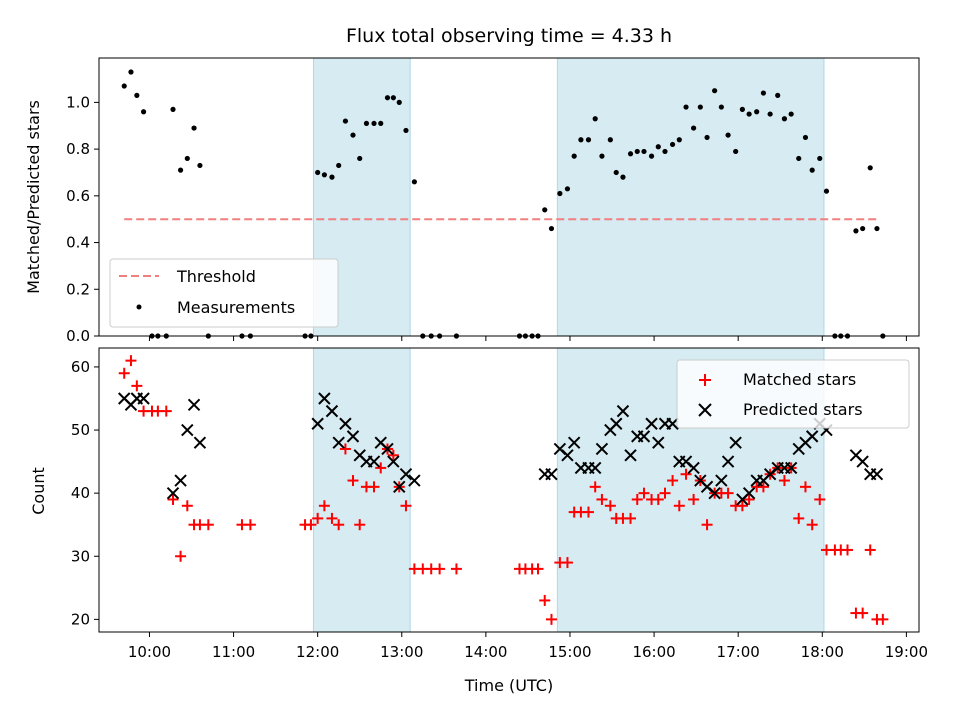  I want to click on x-tick-label-2: 12:00, so click(317, 652).